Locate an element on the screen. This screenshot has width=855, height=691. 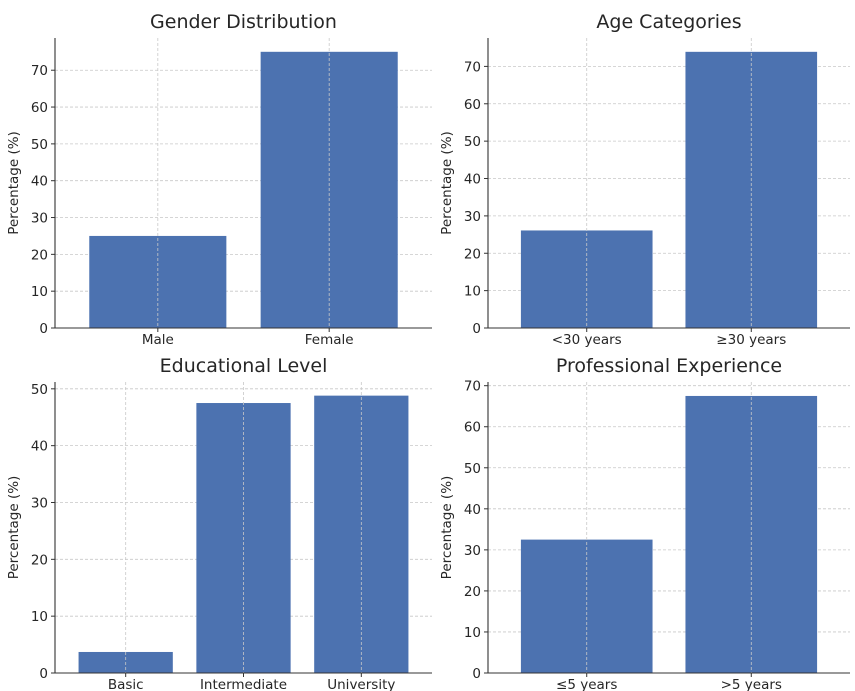
x-tick-label: Female is located at coordinates (329, 340).